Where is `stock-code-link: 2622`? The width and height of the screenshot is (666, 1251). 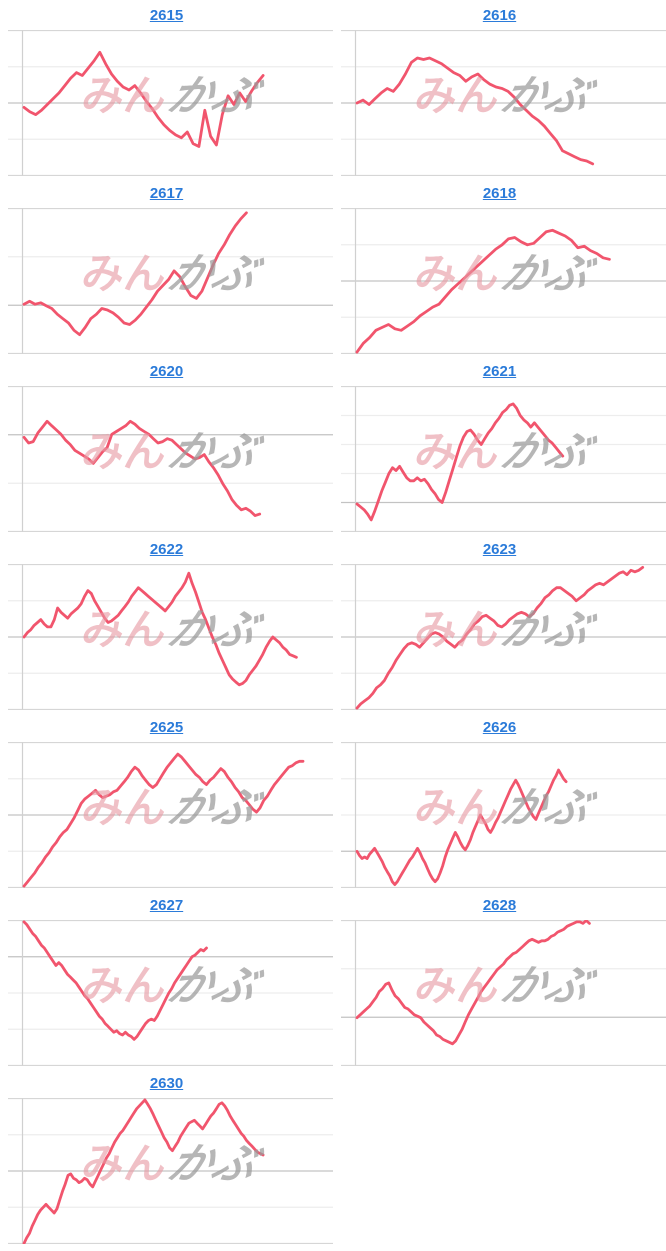
stock-code-link: 2622 is located at coordinates (166, 549).